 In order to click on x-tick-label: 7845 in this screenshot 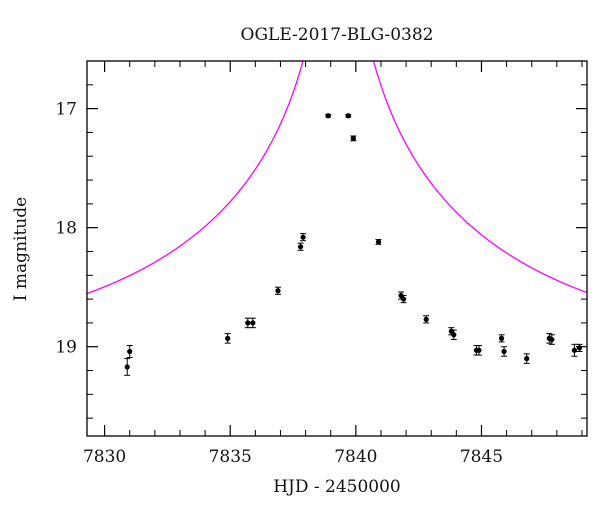, I will do `click(481, 457)`.